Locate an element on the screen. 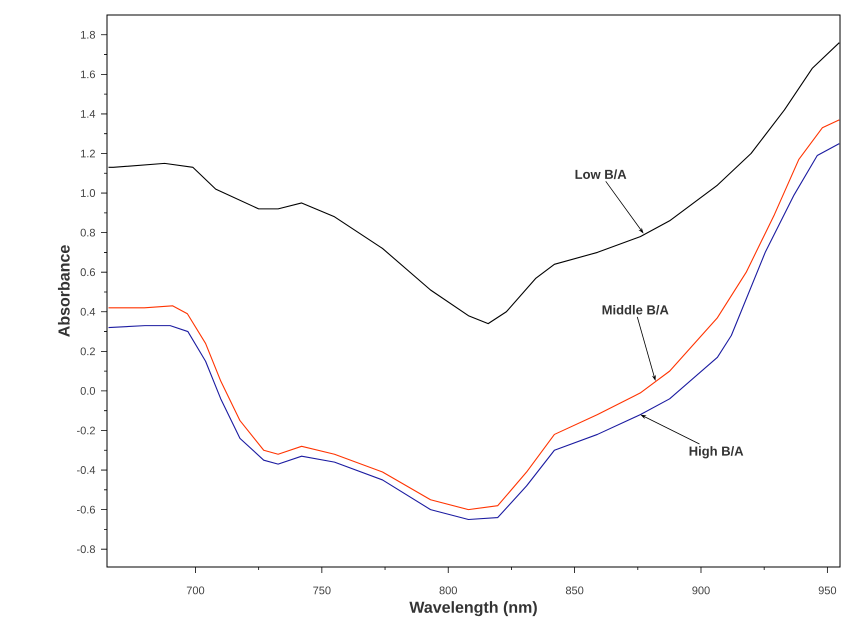 Image resolution: width=846 pixels, height=642 pixels. x-tick-label: 900 is located at coordinates (701, 590).